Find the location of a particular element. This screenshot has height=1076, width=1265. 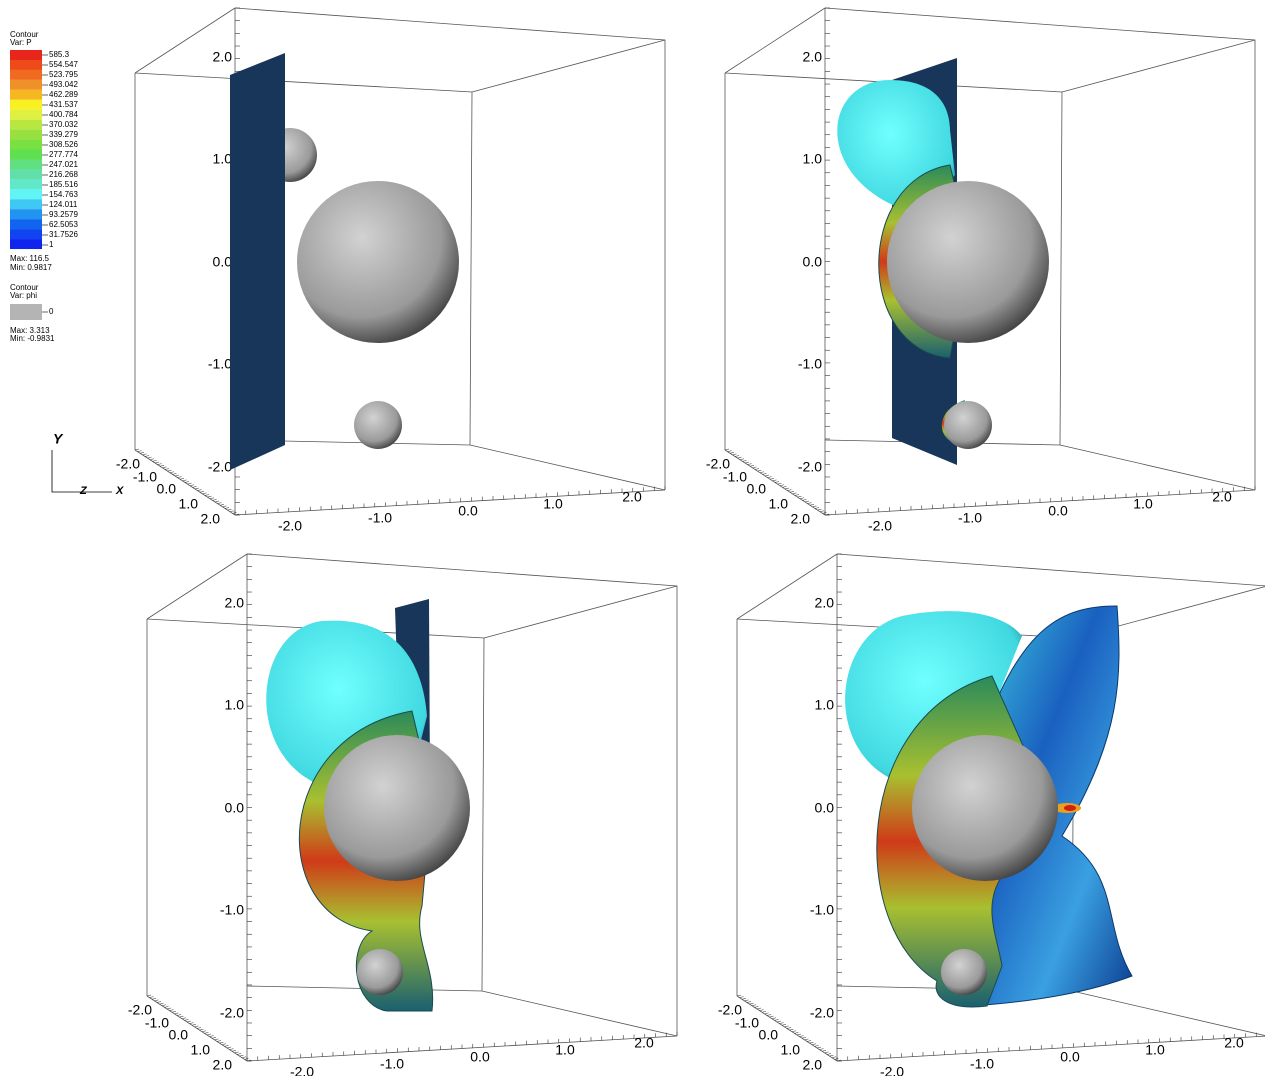

x-tick-label: -1.0 is located at coordinates (380, 518).